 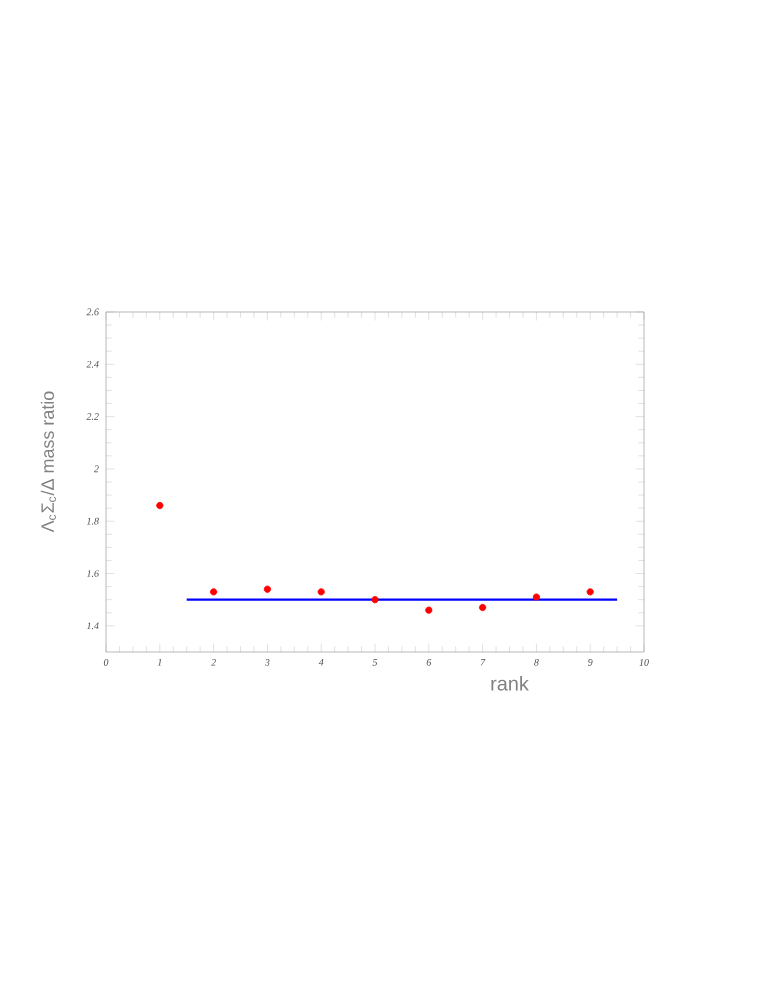 What do you see at coordinates (48, 462) in the screenshot?
I see `y-axis-title: Λ$_{c}$Σ$_{c}$/Δ mass ratio` at bounding box center [48, 462].